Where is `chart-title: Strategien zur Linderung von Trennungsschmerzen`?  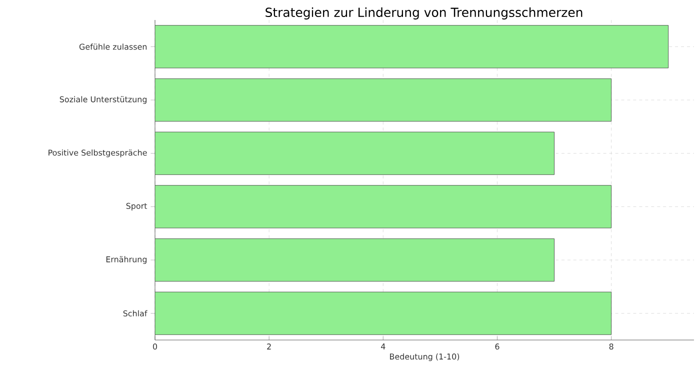
chart-title: Strategien zur Linderung von Trennungsschmerzen is located at coordinates (424, 13).